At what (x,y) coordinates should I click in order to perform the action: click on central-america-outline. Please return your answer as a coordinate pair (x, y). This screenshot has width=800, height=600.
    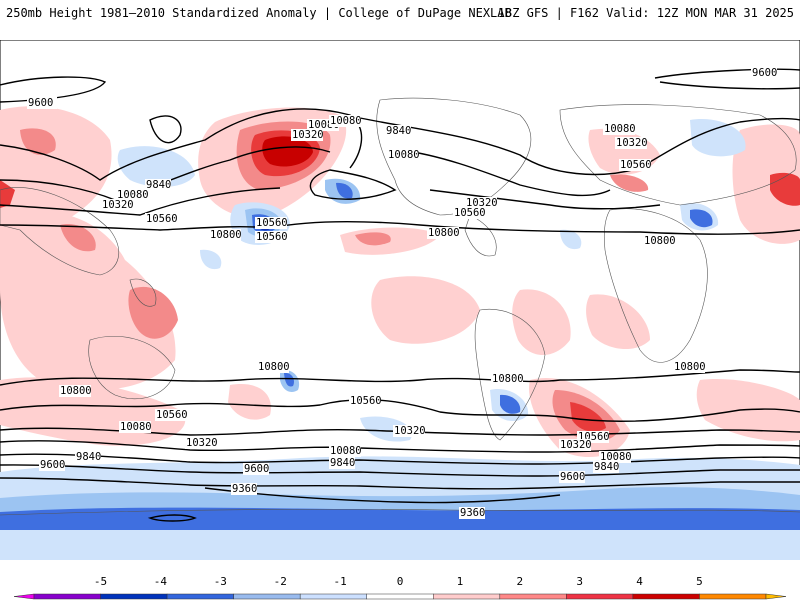
    Looking at the image, I should click on (480, 235).